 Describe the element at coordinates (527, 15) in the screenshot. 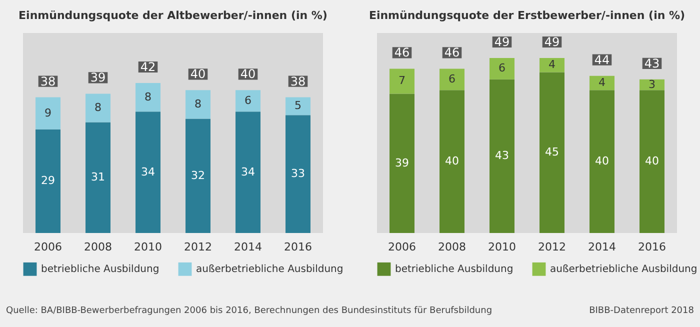

I see `chart-title: Einmündungsquote der Erstbewerber/-innen (in %)` at that location.